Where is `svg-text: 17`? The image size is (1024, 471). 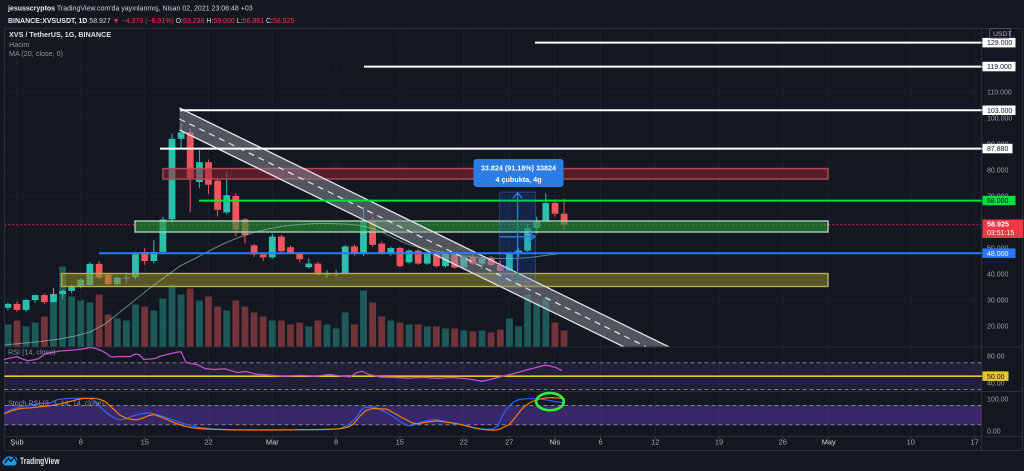
svg-text: 17 is located at coordinates (974, 441).